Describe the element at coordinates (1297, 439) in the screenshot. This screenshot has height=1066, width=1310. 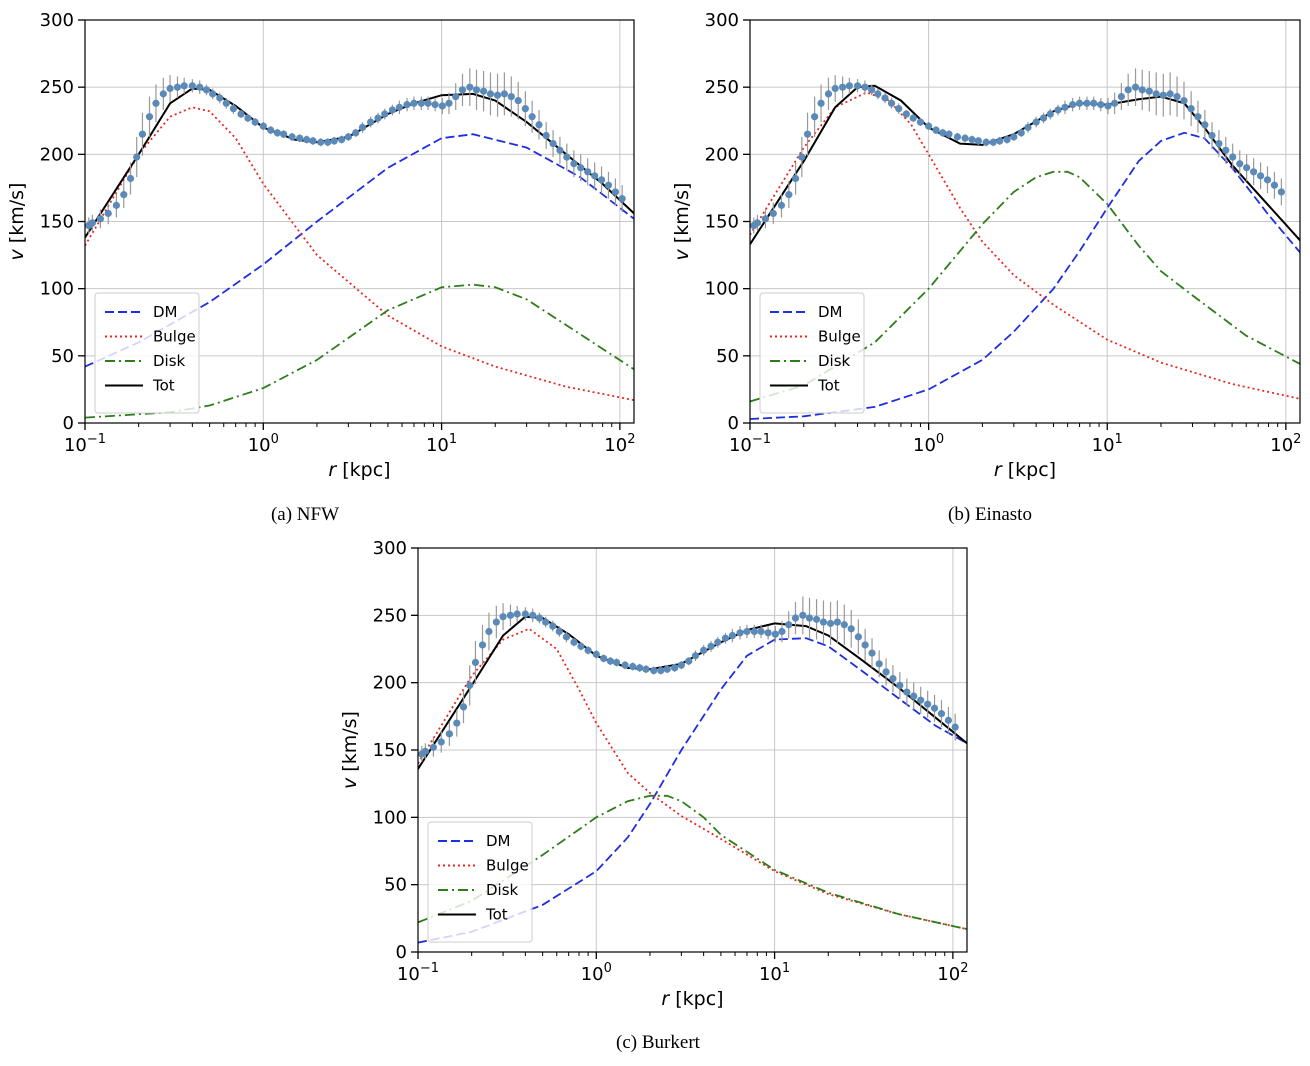
I see `x-tick-exponent: 2` at that location.